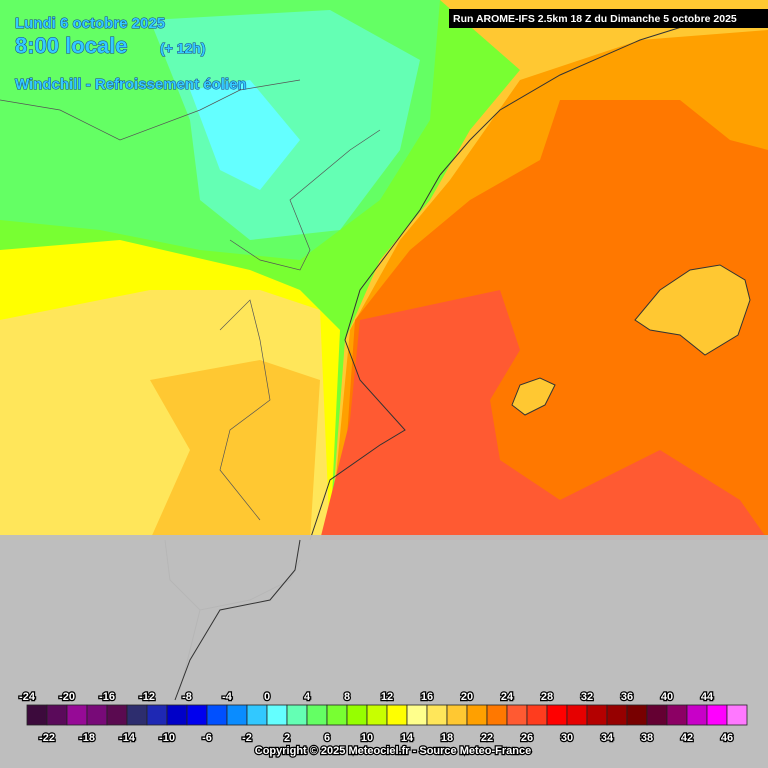 Image resolution: width=768 pixels, height=768 pixels. What do you see at coordinates (67, 697) in the screenshot?
I see `legend-label: -20` at bounding box center [67, 697].